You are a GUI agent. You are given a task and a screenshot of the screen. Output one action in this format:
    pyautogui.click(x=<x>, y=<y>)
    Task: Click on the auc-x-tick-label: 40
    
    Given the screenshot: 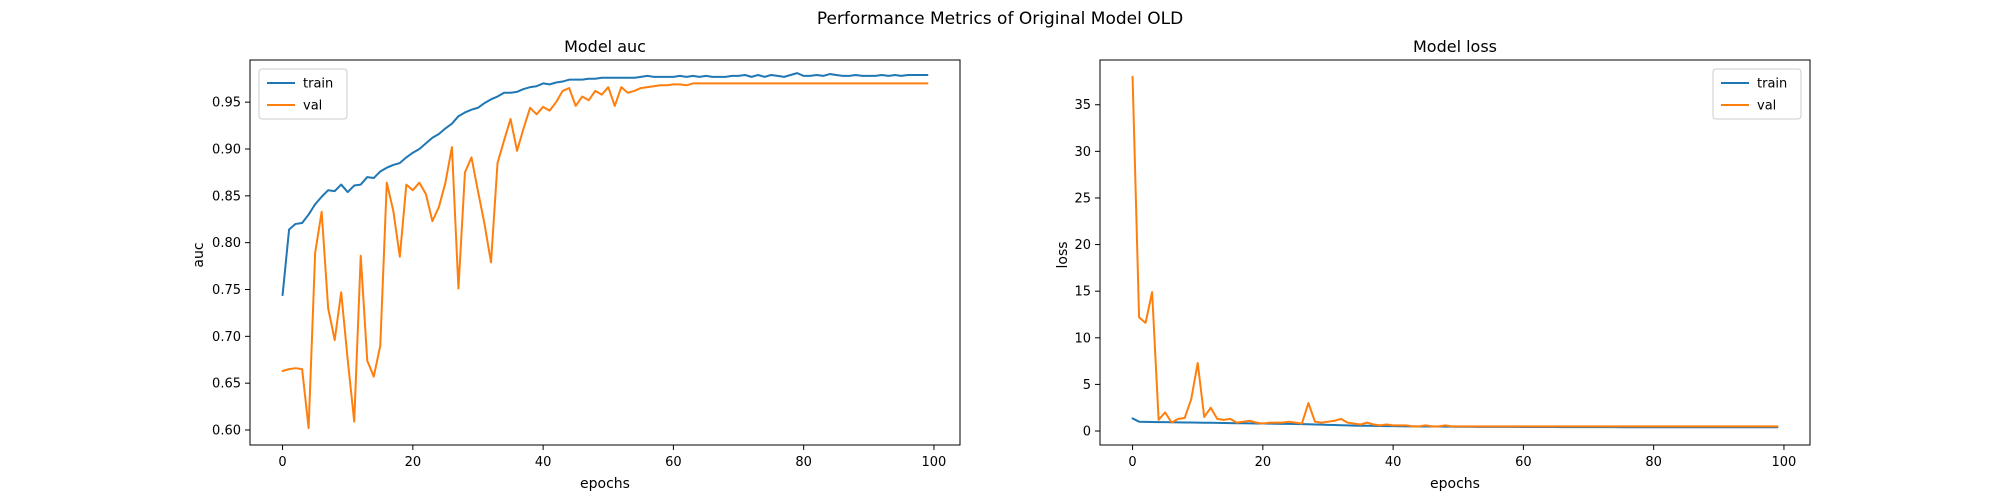 What is the action you would take?
    pyautogui.click(x=543, y=462)
    